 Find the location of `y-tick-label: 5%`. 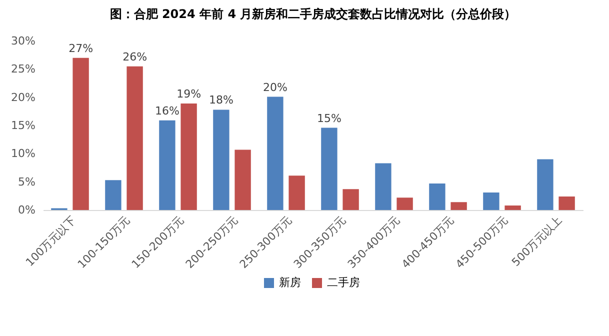

y-tick-label: 5% is located at coordinates (27, 181).